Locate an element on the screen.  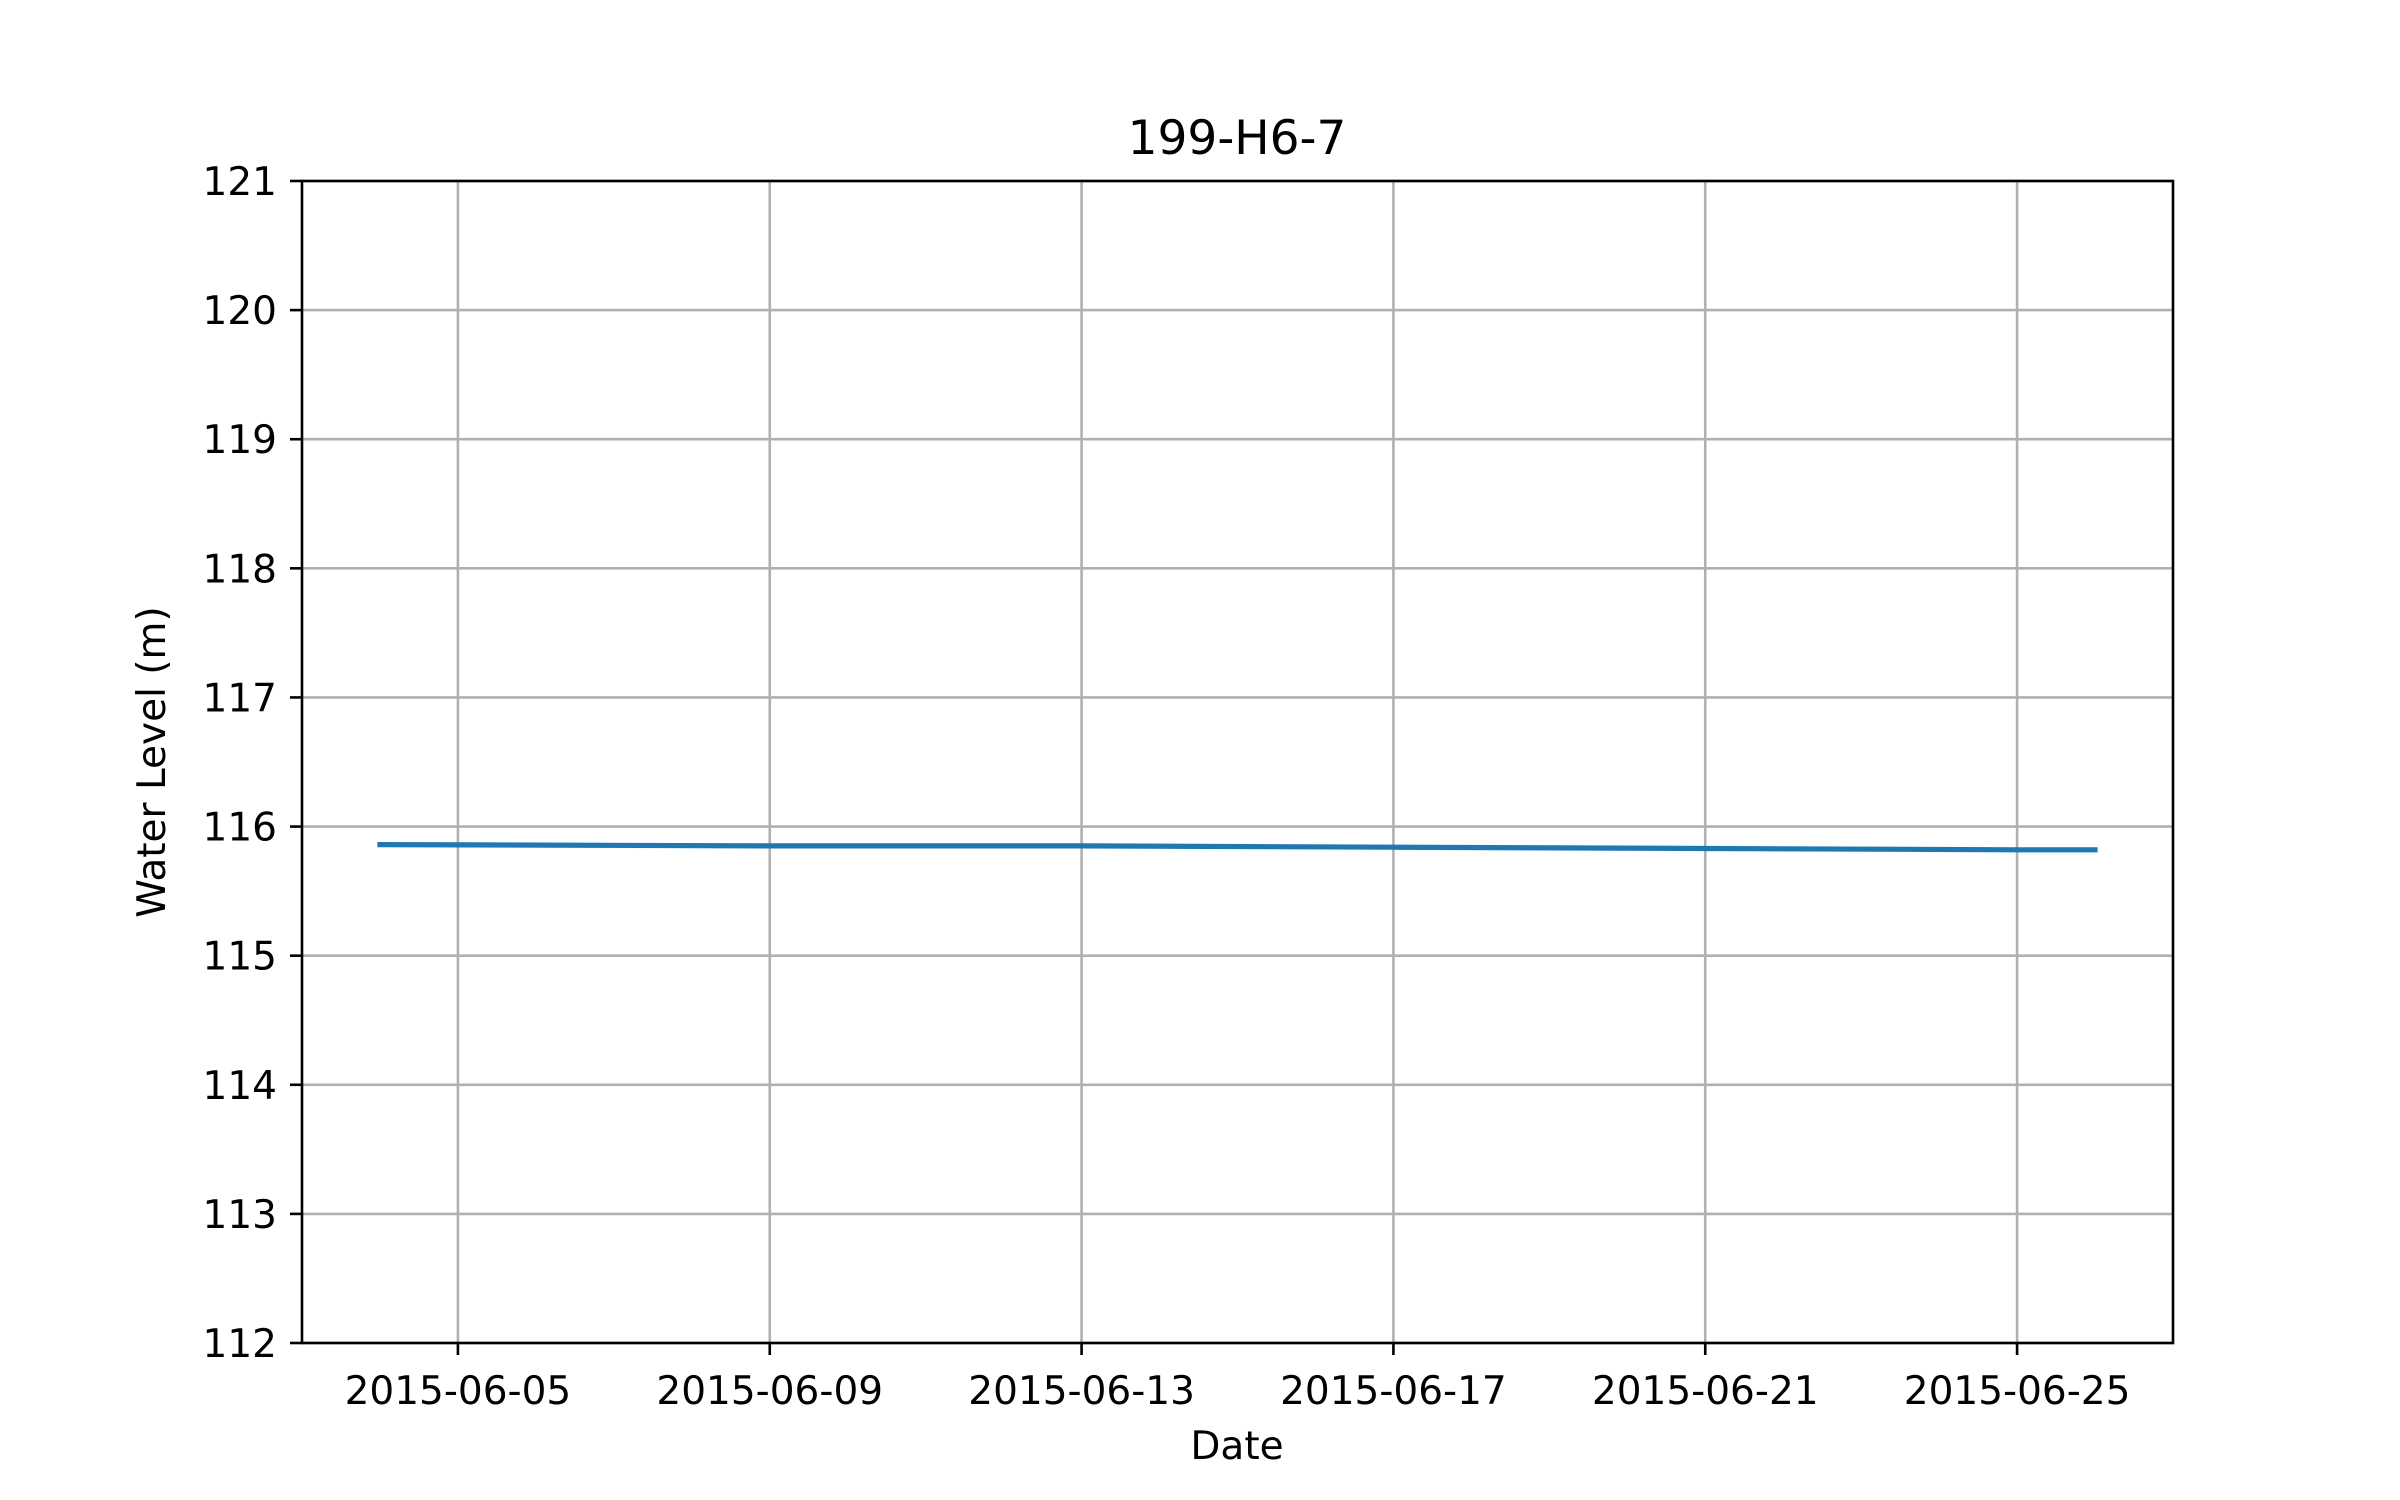
x-tick-label: 2015-06-13 is located at coordinates (1081, 1391).